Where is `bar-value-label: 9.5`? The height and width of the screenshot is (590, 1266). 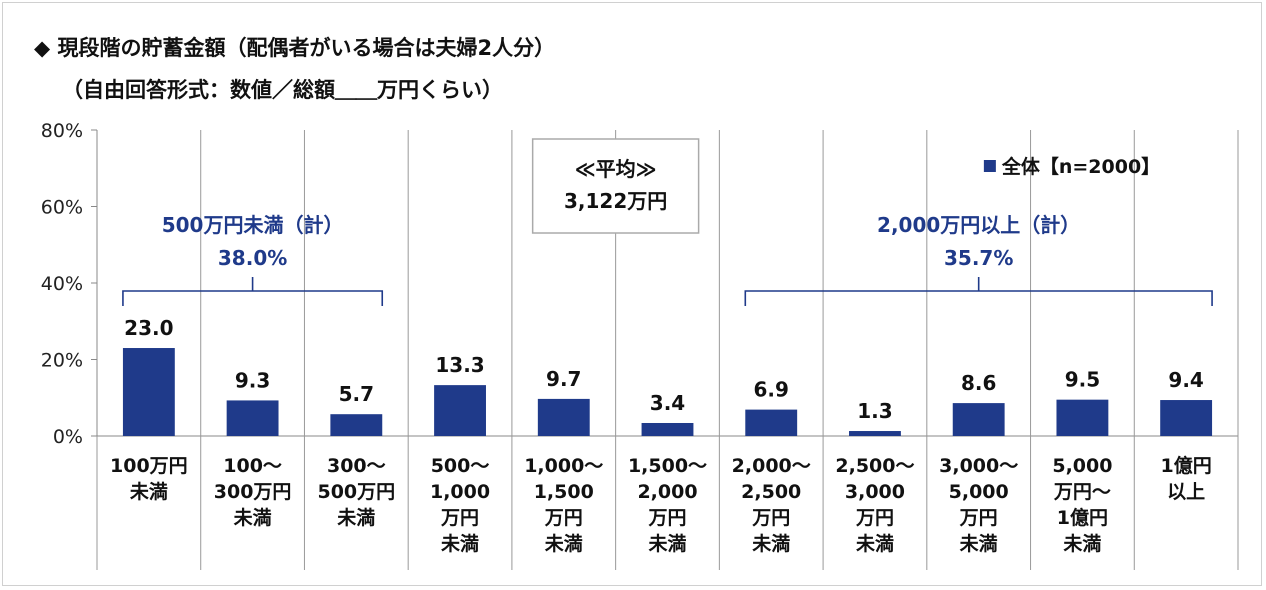 bar-value-label: 9.5 is located at coordinates (1082, 380).